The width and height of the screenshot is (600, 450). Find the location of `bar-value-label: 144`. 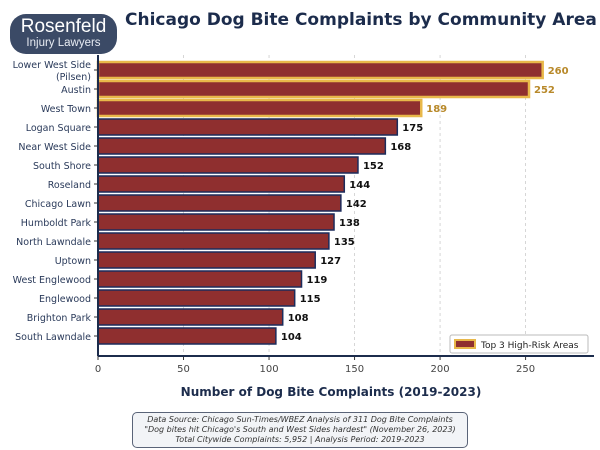

bar-value-label: 144 is located at coordinates (359, 185).